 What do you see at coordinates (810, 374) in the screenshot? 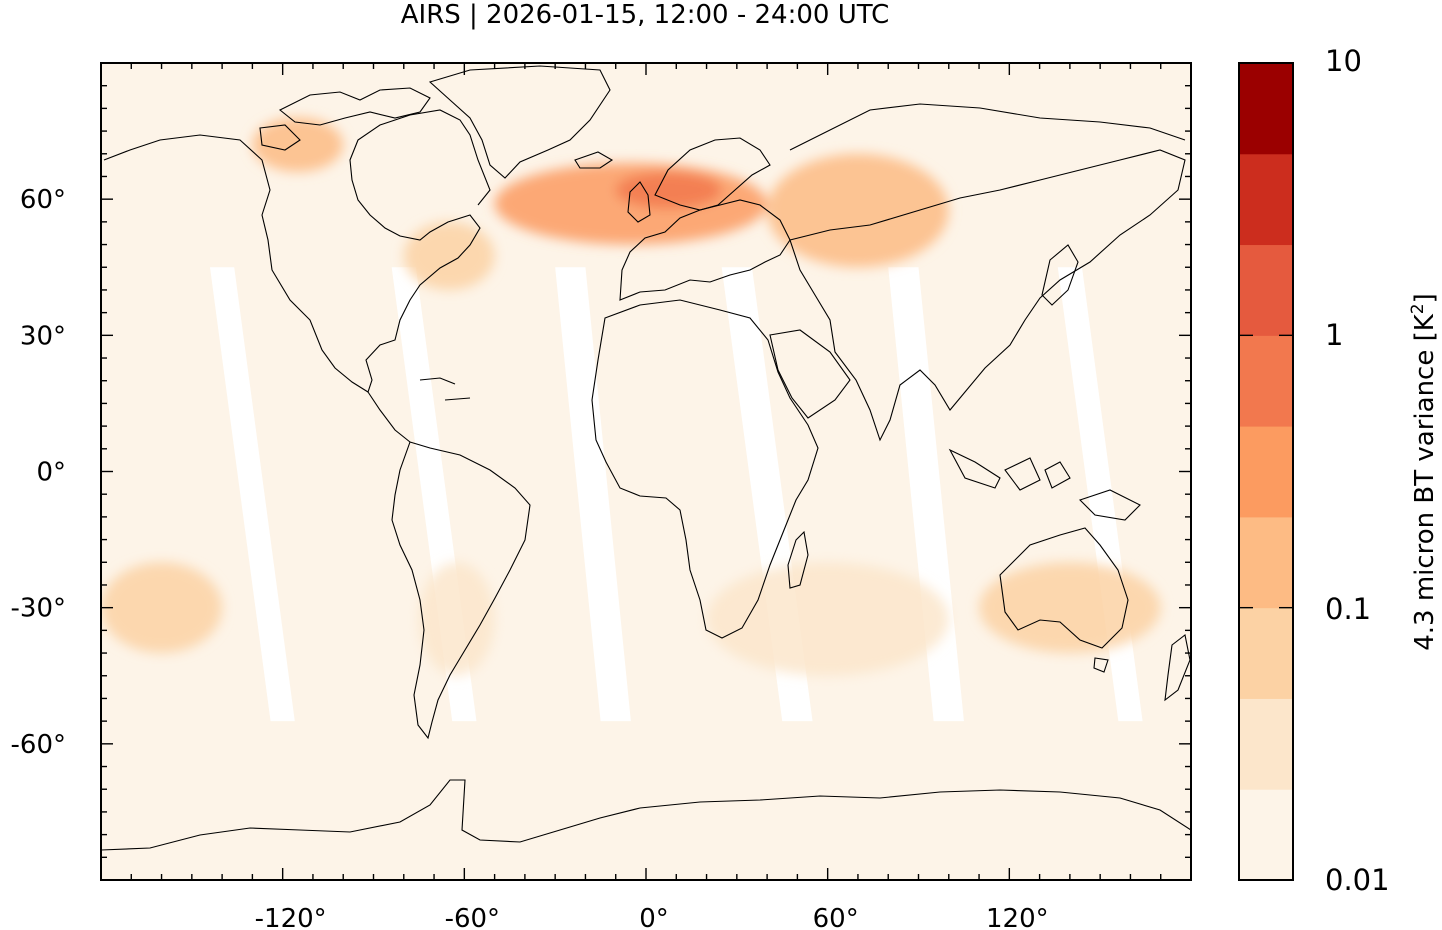
I see `coastline-arabia` at bounding box center [810, 374].